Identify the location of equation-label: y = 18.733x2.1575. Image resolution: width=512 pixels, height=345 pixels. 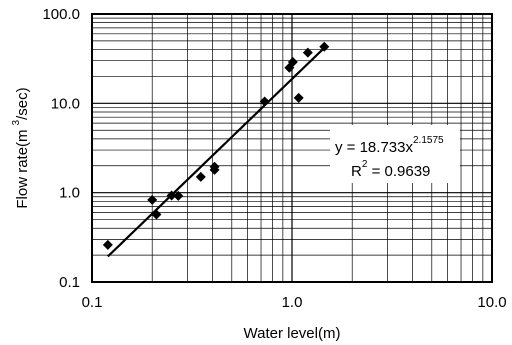
(389, 145).